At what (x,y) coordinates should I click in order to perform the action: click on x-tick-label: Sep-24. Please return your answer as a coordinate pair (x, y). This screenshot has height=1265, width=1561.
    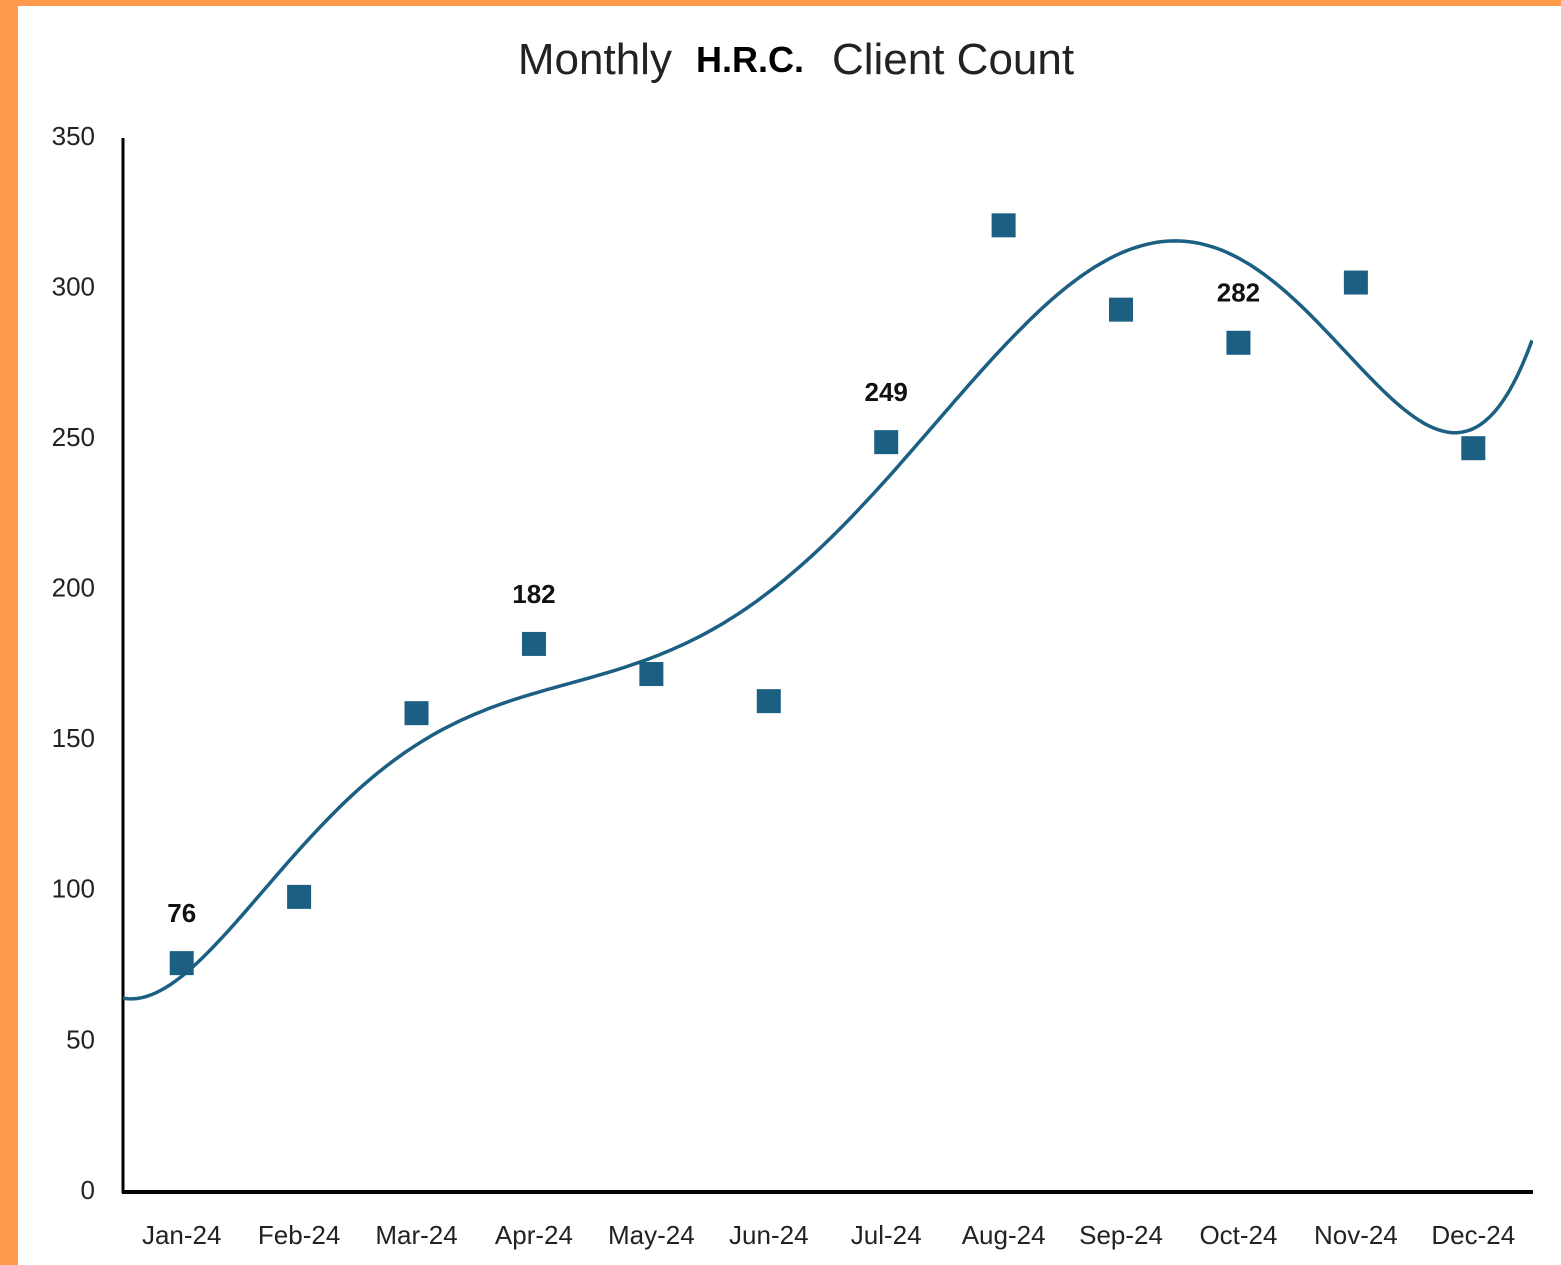
    Looking at the image, I should click on (1121, 1235).